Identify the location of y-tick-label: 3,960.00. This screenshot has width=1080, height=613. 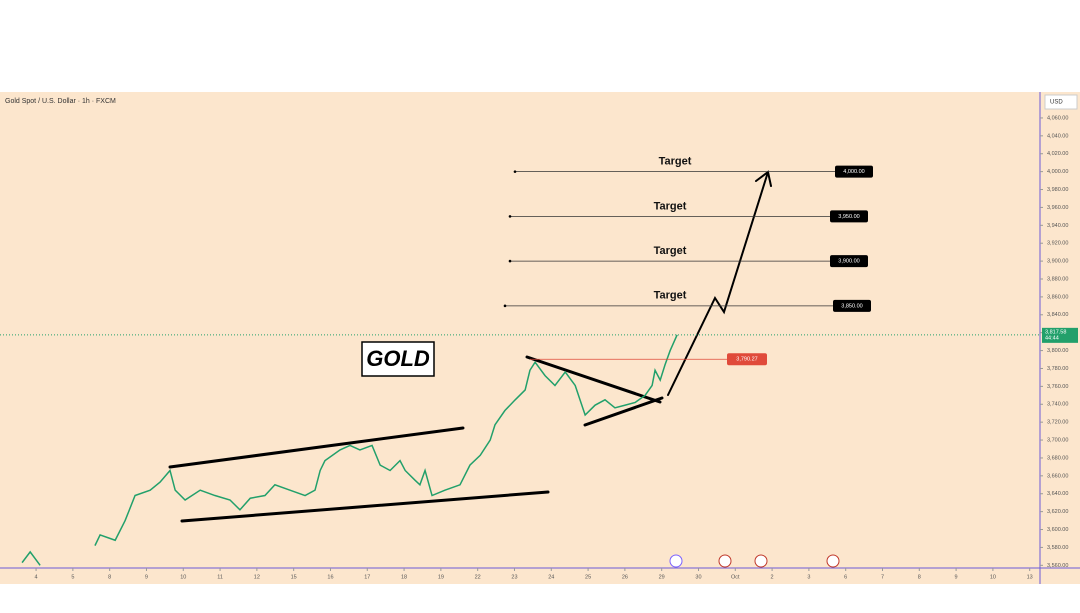
(1057, 208).